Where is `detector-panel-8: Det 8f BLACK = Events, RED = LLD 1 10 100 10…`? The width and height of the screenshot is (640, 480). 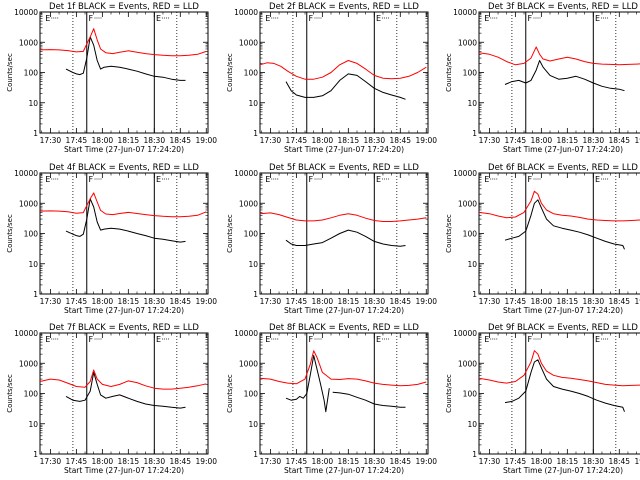
detector-panel-8: Det 8f BLACK = Events, RED = LLD 1 10 100 10… is located at coordinates (331, 399).